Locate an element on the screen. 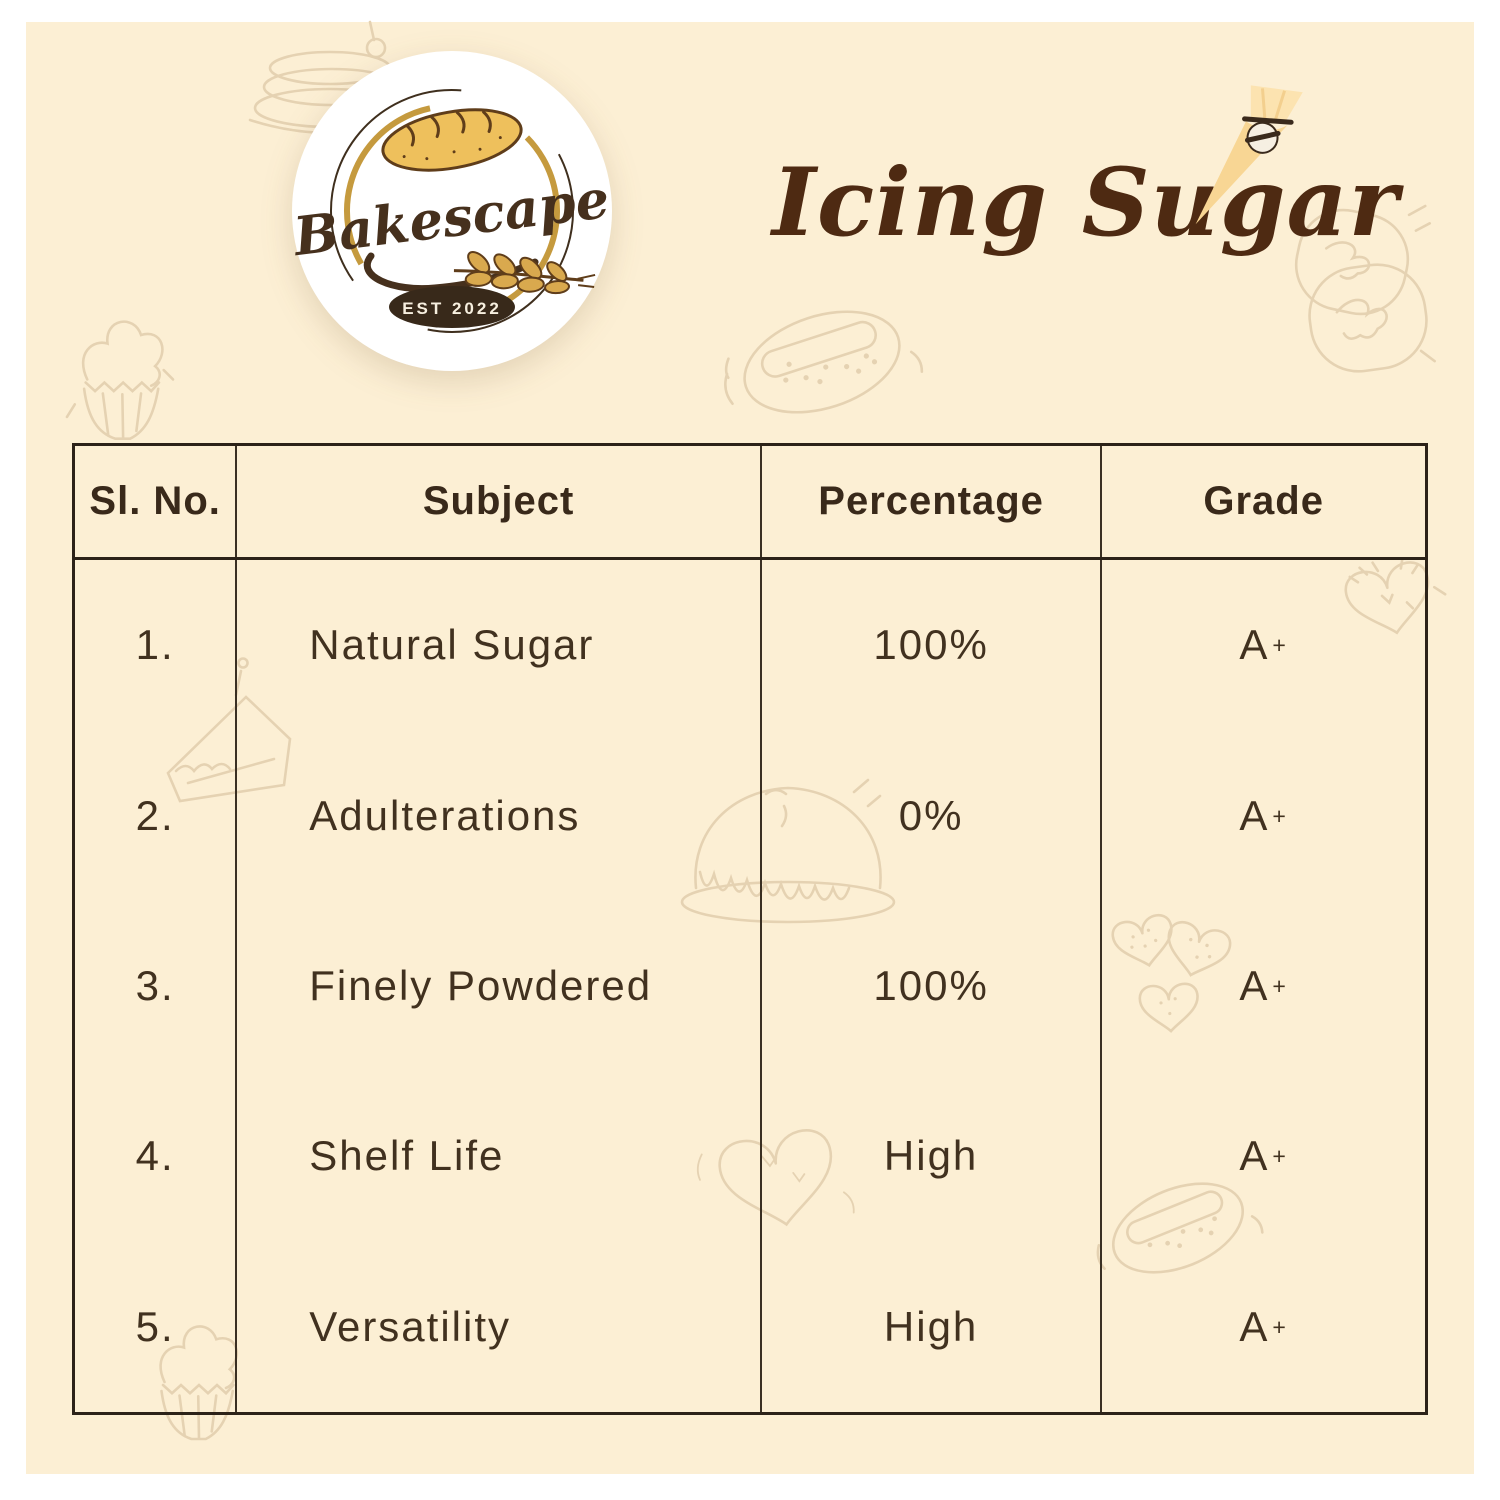 The height and width of the screenshot is (1500, 1500). cell-sl-no: 5. is located at coordinates (156, 1327).